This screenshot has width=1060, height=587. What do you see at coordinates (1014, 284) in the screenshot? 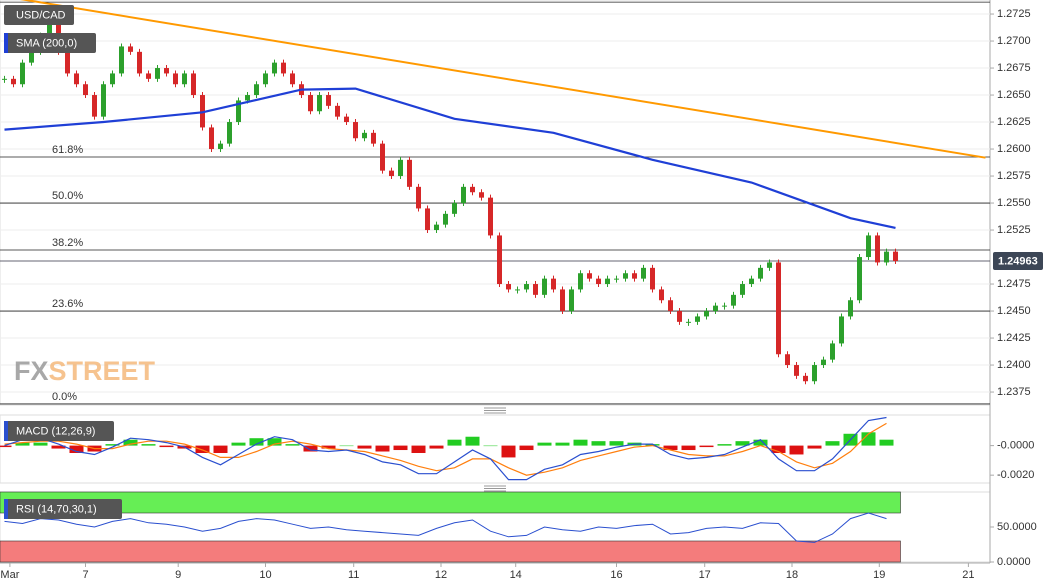
I see `y-tick-label: 1.2475` at bounding box center [1014, 284].